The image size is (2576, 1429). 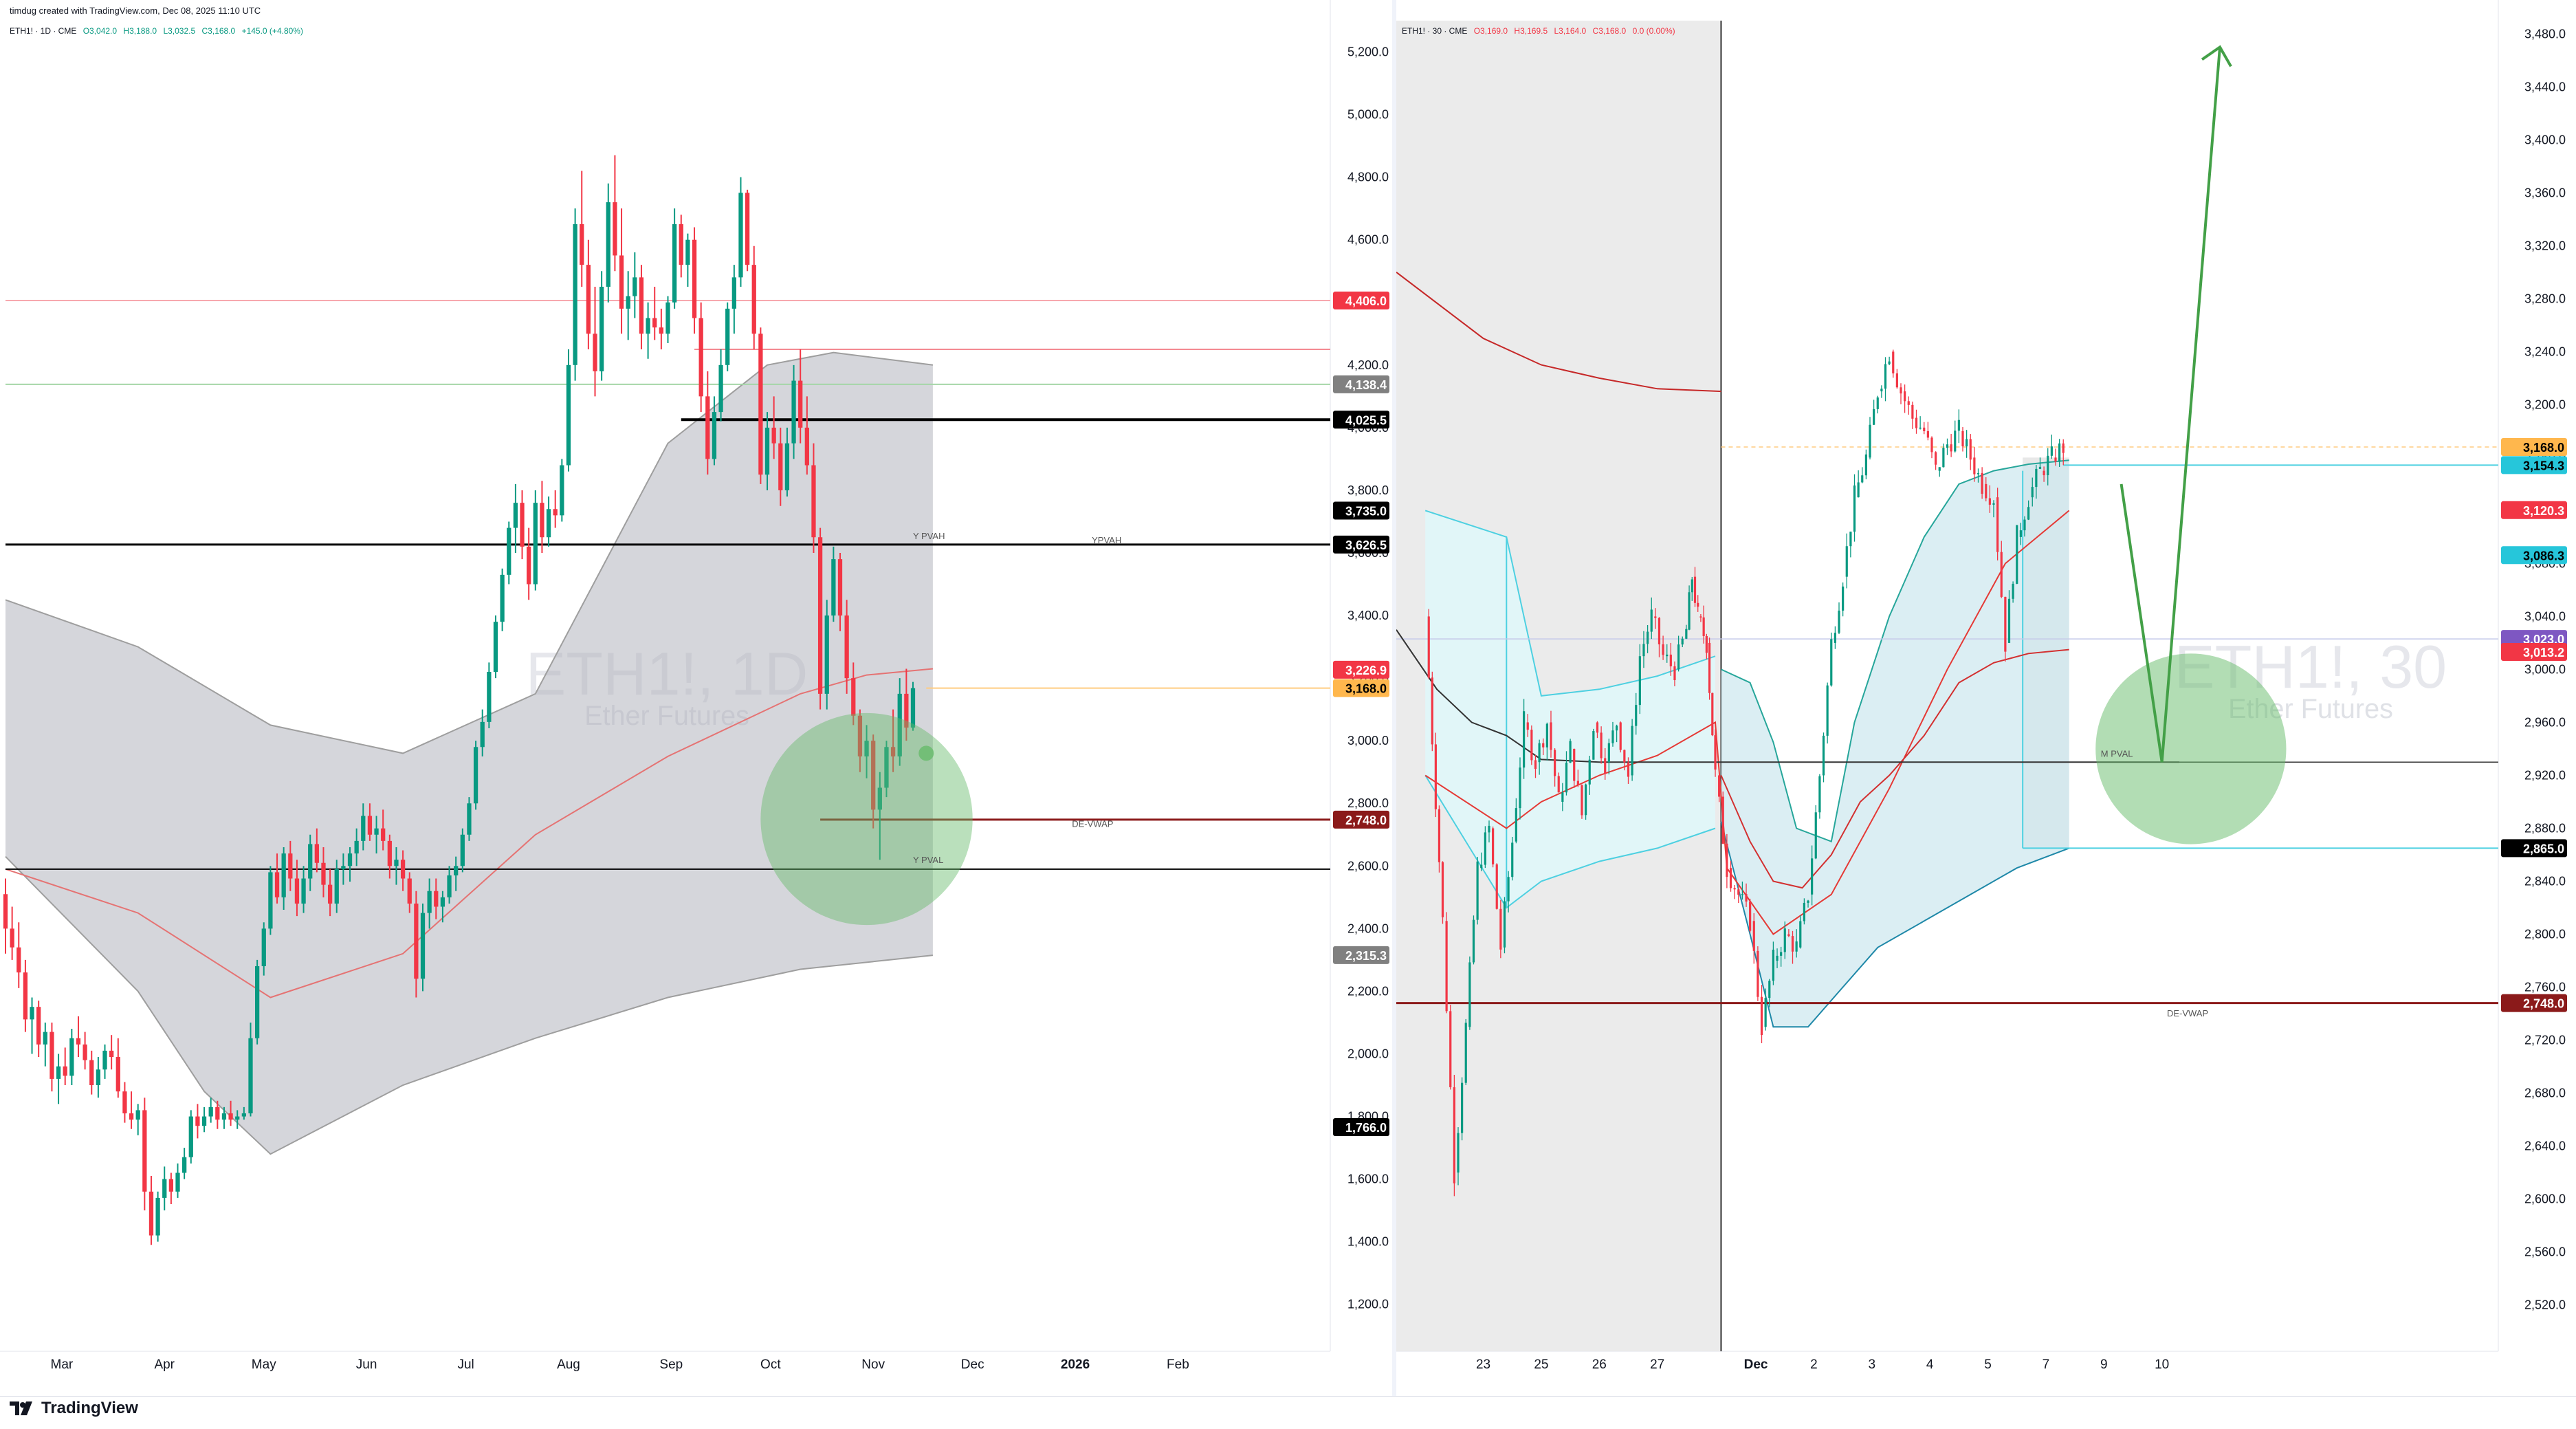 What do you see at coordinates (2545, 192) in the screenshot?
I see `y-tick-label-21: 3,360.0` at bounding box center [2545, 192].